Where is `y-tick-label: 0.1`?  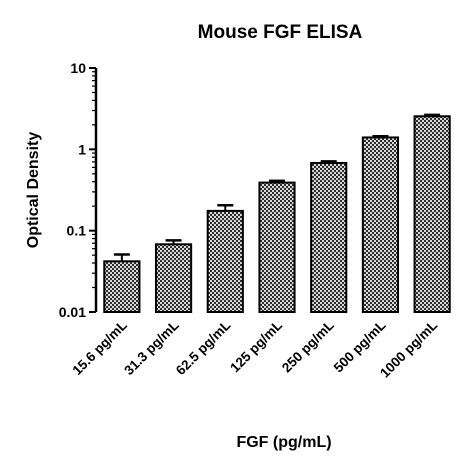 y-tick-label: 0.1 is located at coordinates (77, 231).